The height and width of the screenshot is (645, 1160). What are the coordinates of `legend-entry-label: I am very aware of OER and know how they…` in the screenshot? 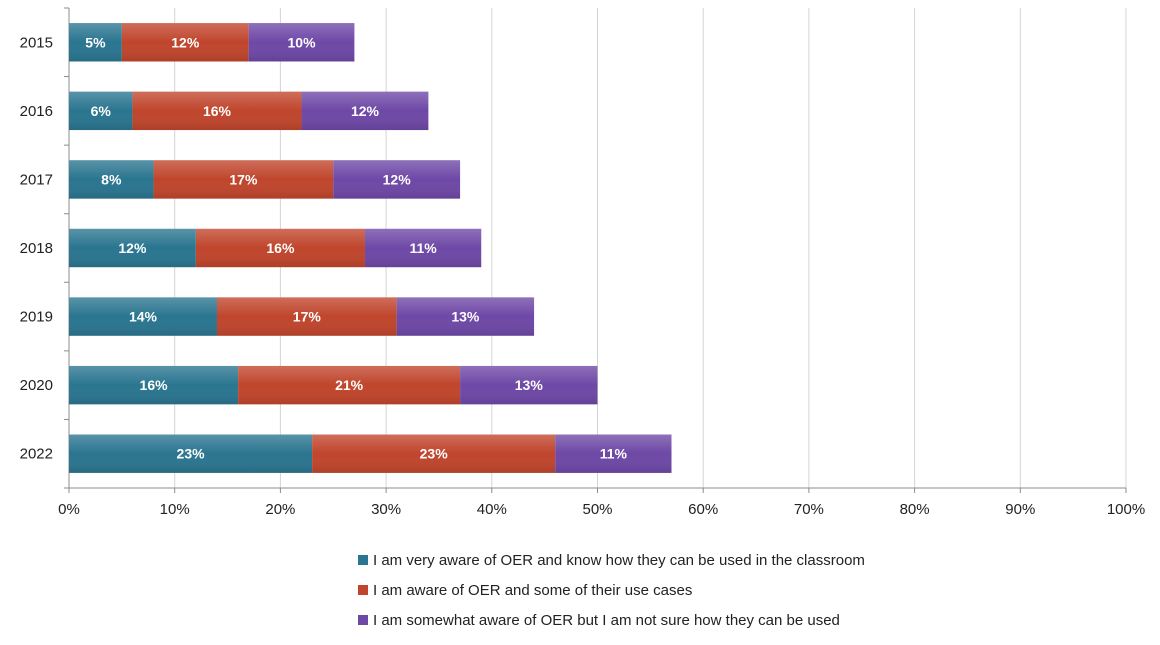 It's located at (619, 560).